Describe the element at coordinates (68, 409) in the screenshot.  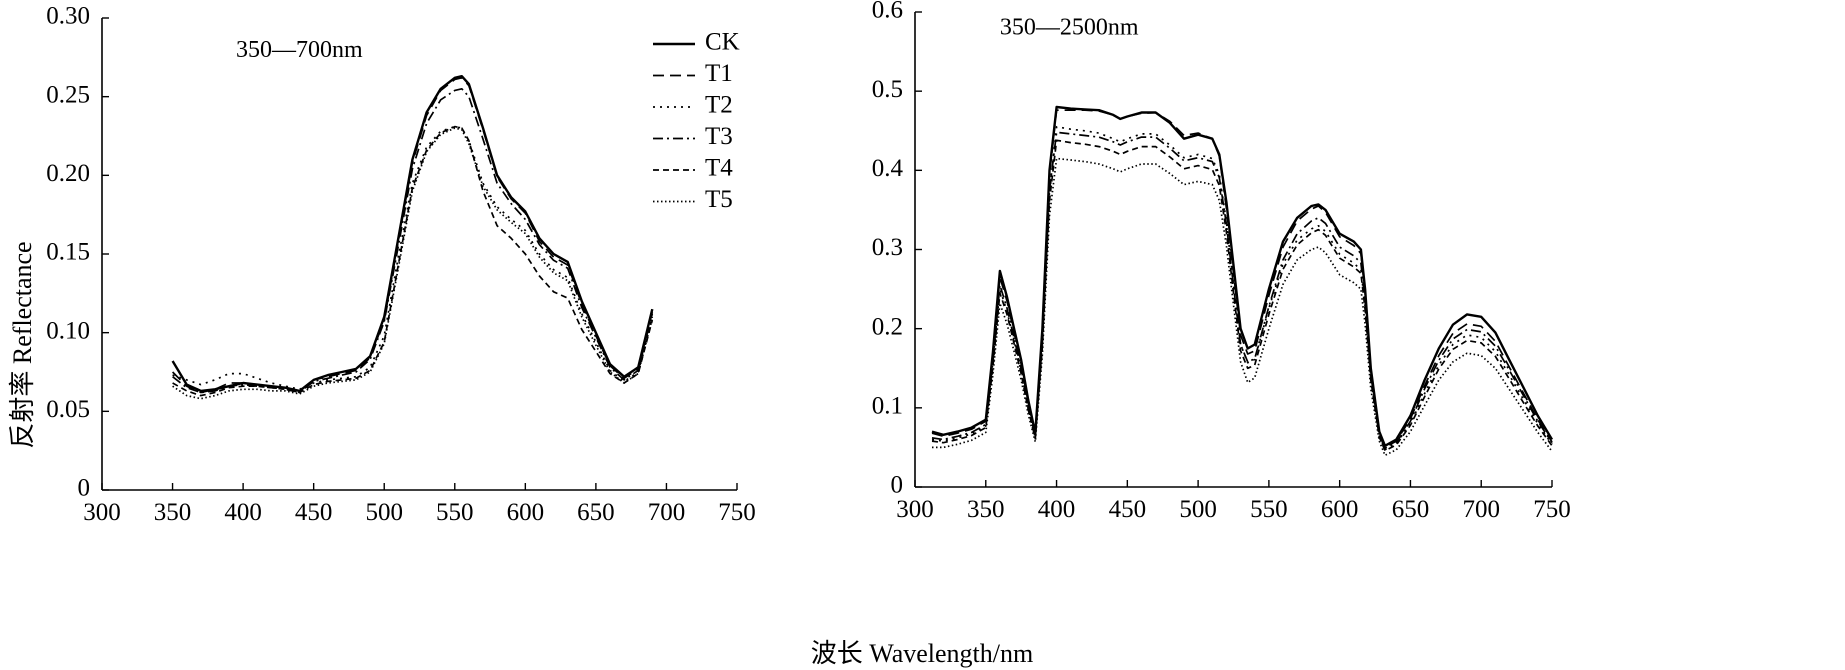
I see `y-tick-label: 0.05` at that location.